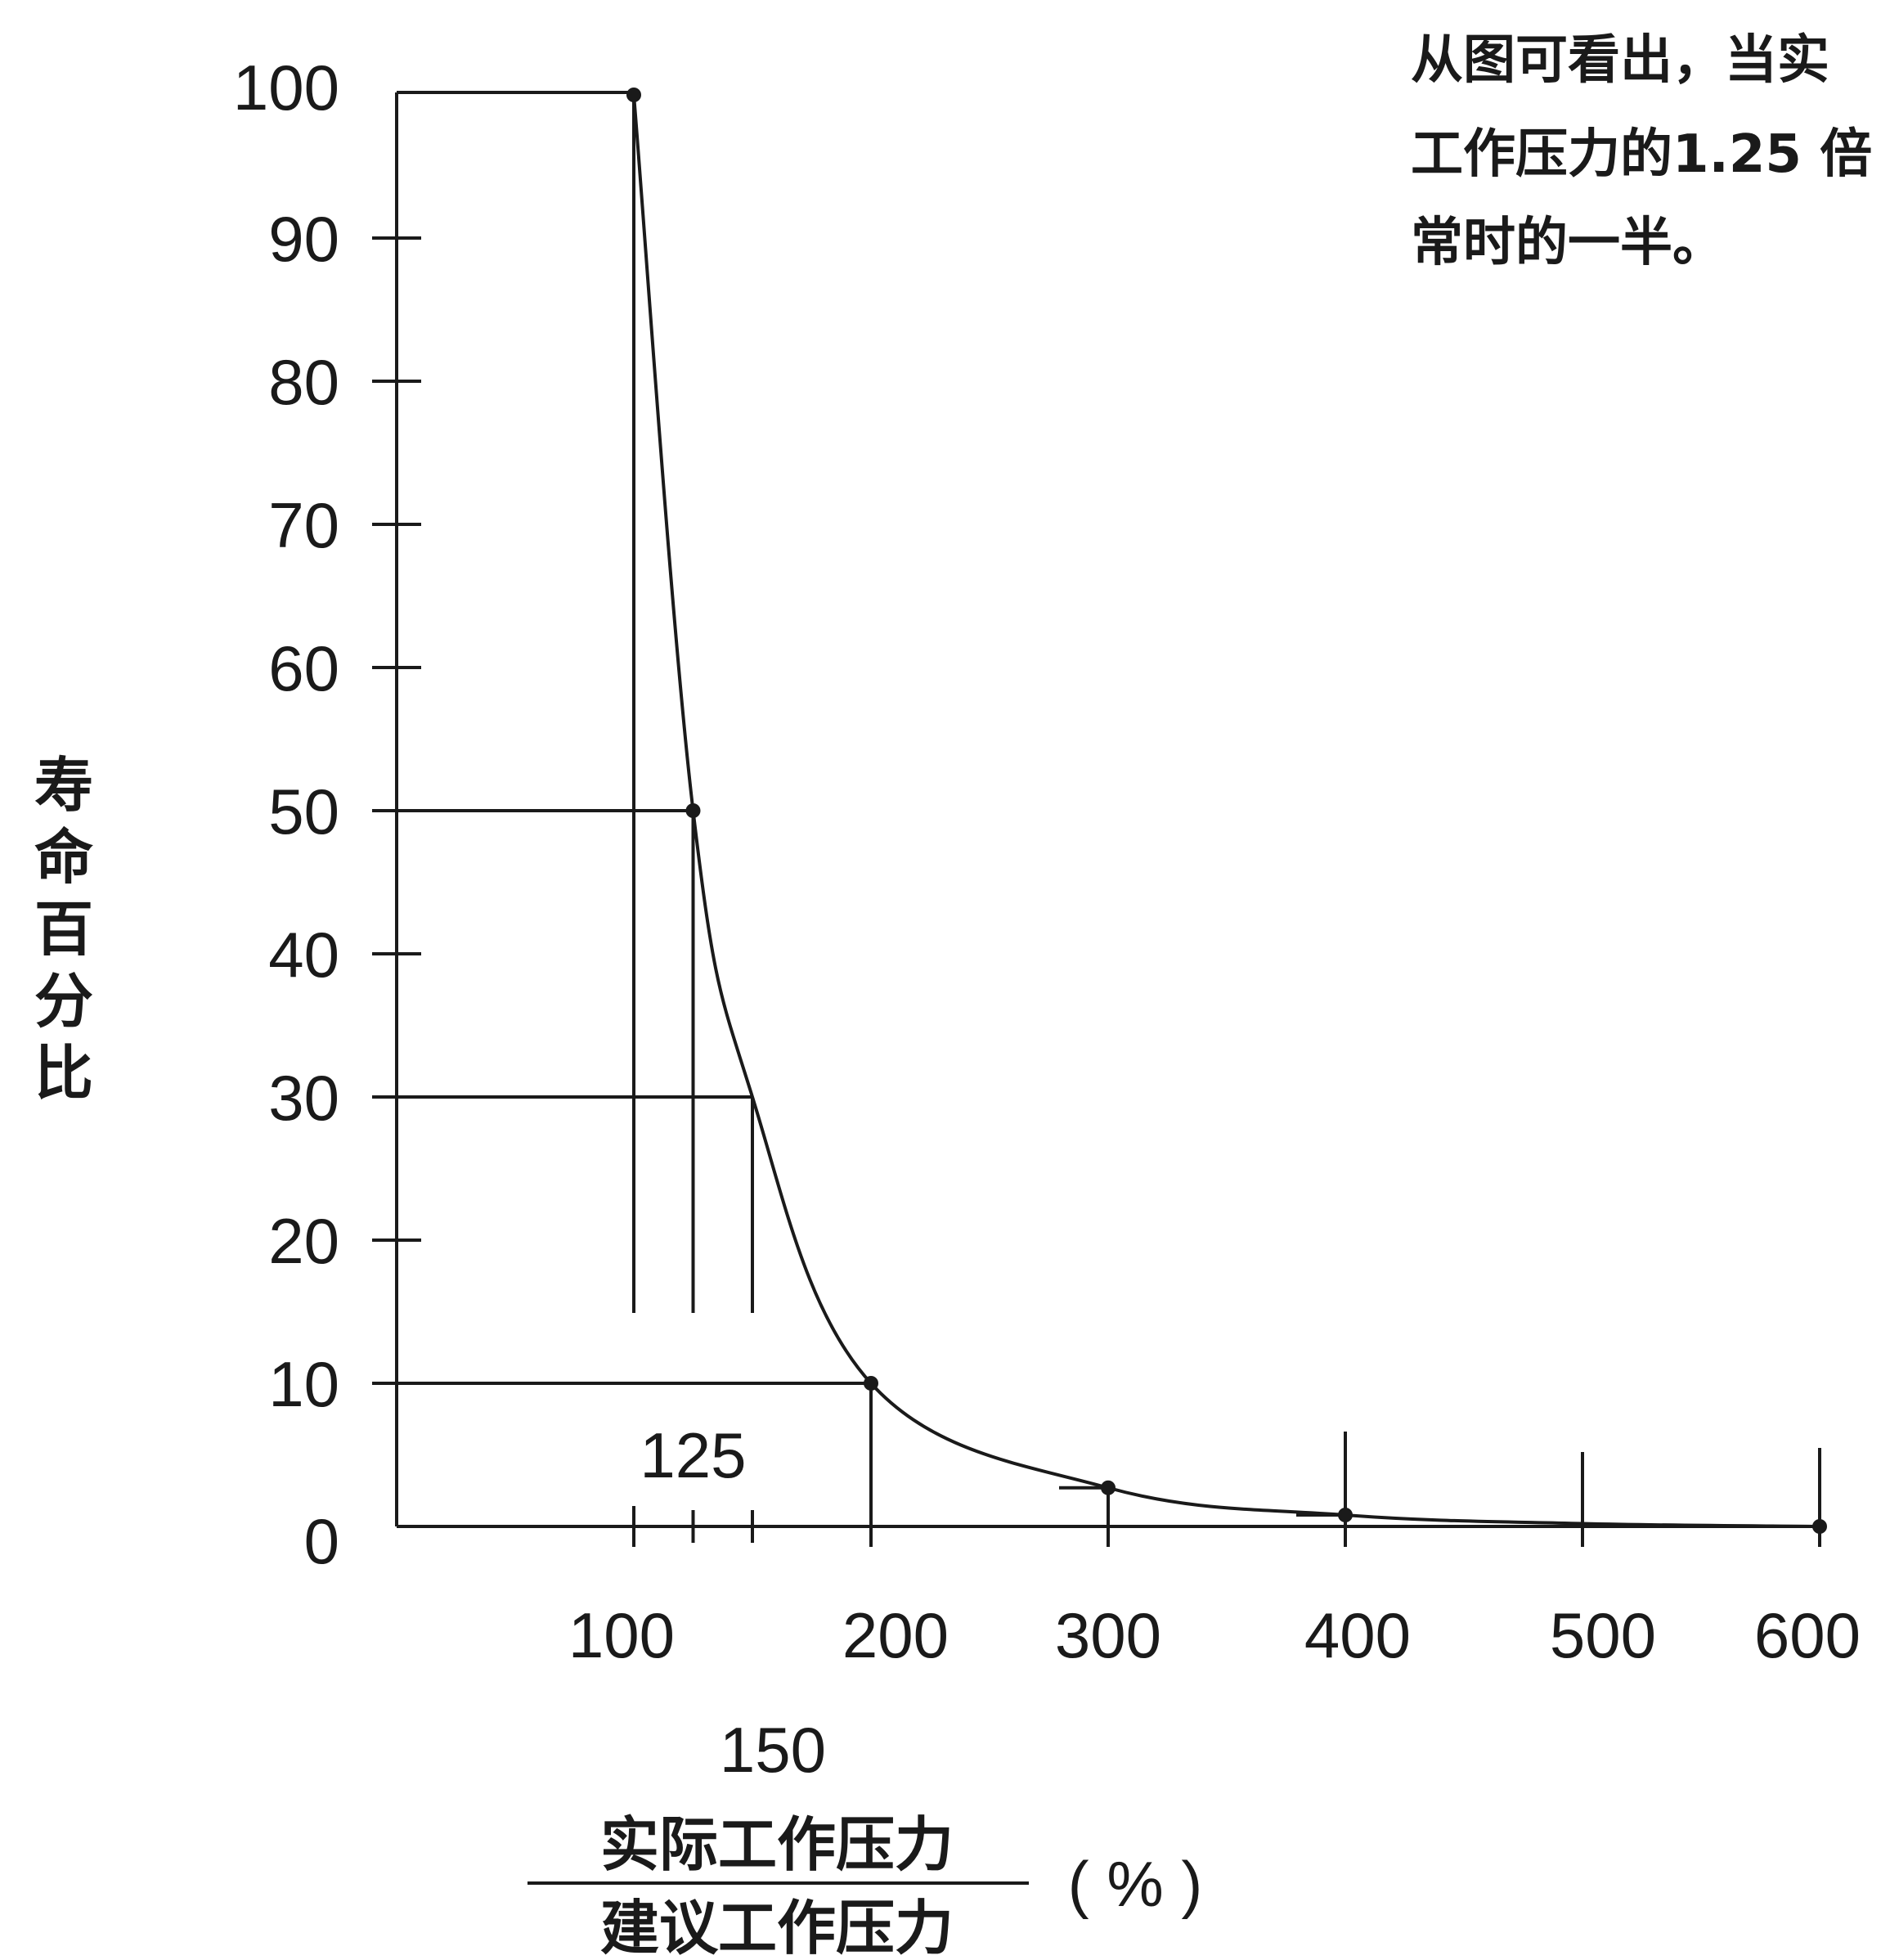  I want to click on x-tick-label-600: 600, so click(1807, 1635).